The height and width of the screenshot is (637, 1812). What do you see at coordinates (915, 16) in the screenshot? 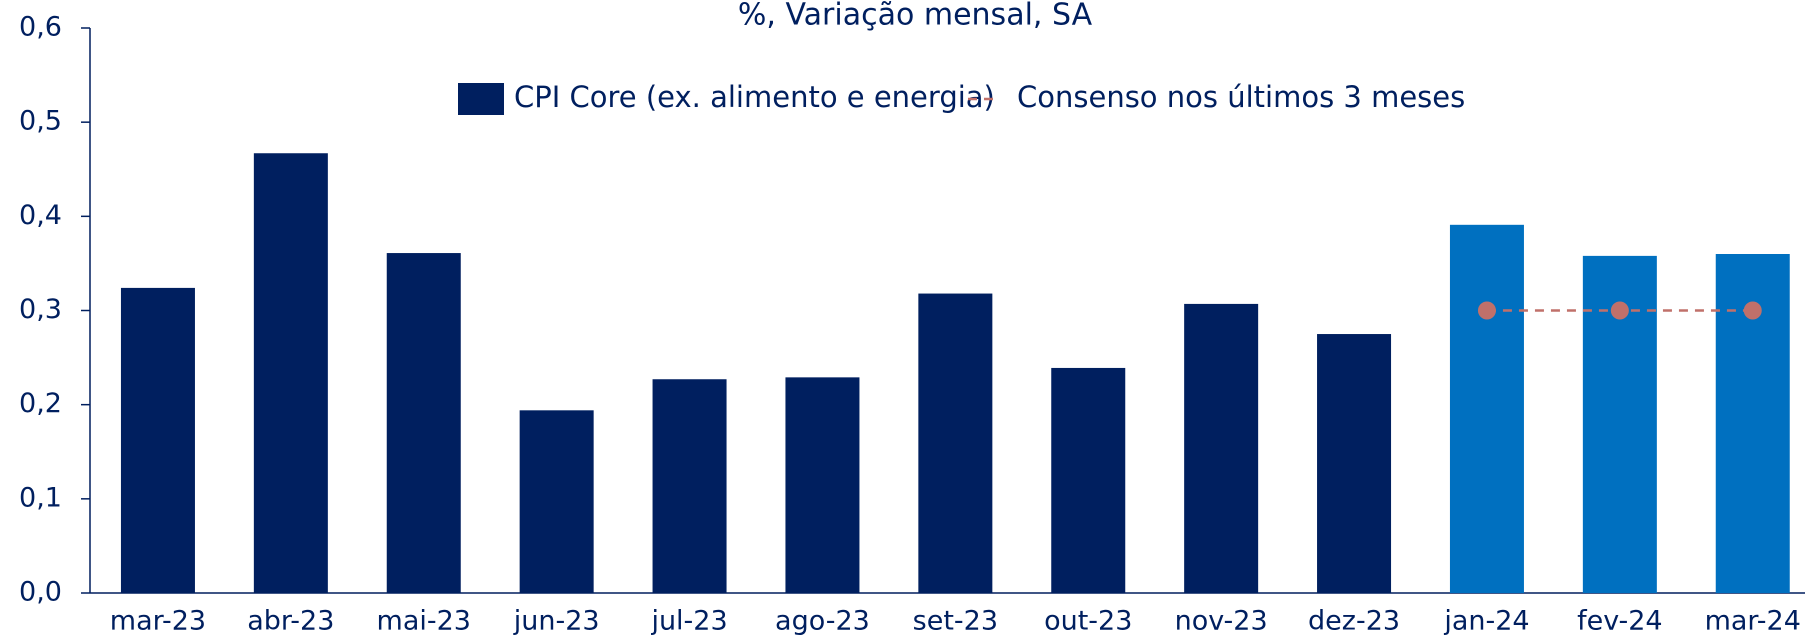
I see `chart-title: %, Variação mensal, SA` at bounding box center [915, 16].